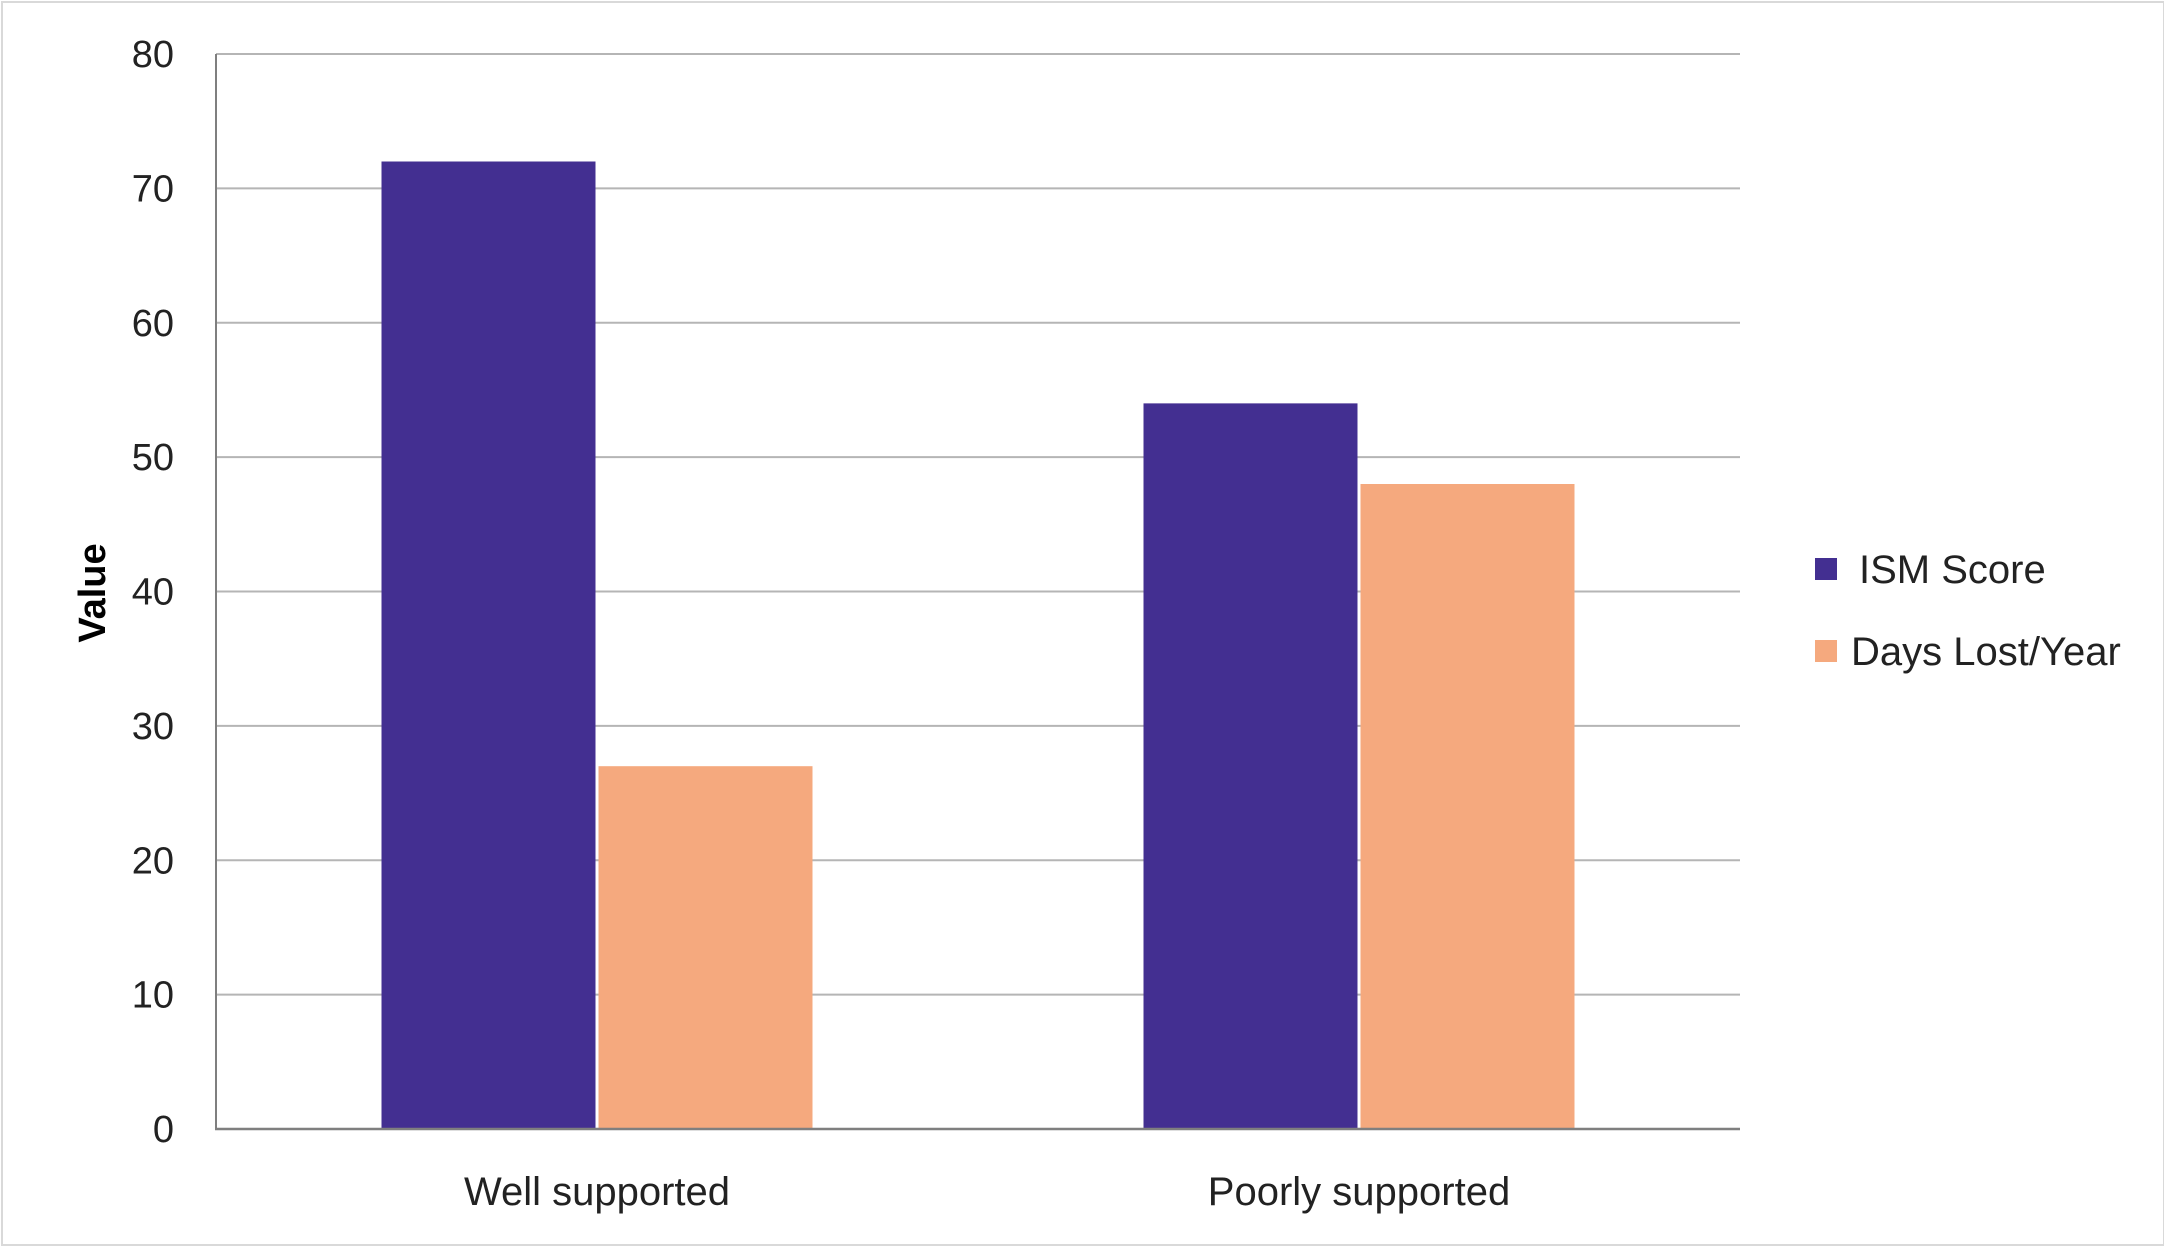 The width and height of the screenshot is (2164, 1246). Describe the element at coordinates (93, 592) in the screenshot. I see `y-axis-title: Value` at that location.